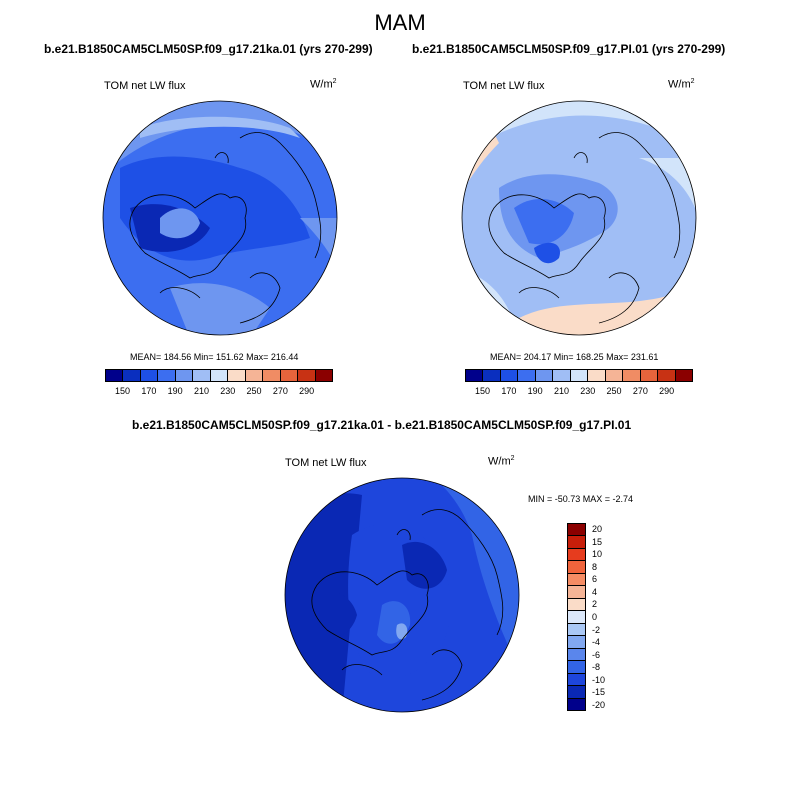 Image resolution: width=800 pixels, height=800 pixels. What do you see at coordinates (599, 692) in the screenshot?
I see `colorbar-tick-label: -15` at bounding box center [599, 692].